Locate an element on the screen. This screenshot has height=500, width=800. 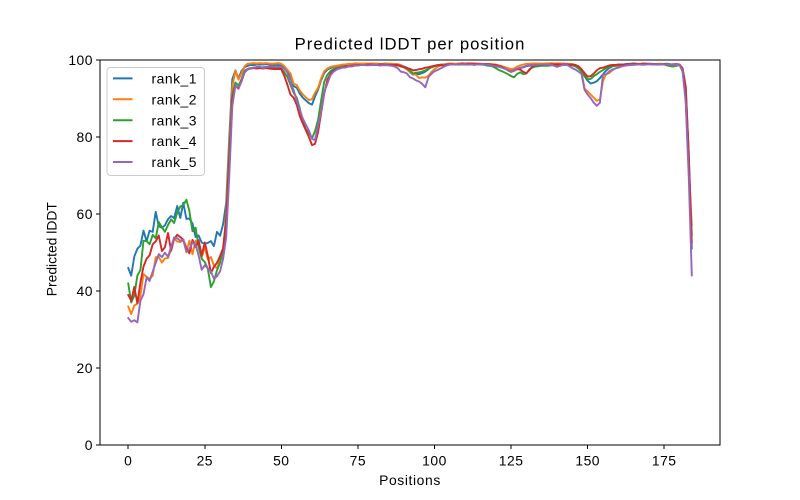
svg-text: rank_5 is located at coordinates (174, 162).